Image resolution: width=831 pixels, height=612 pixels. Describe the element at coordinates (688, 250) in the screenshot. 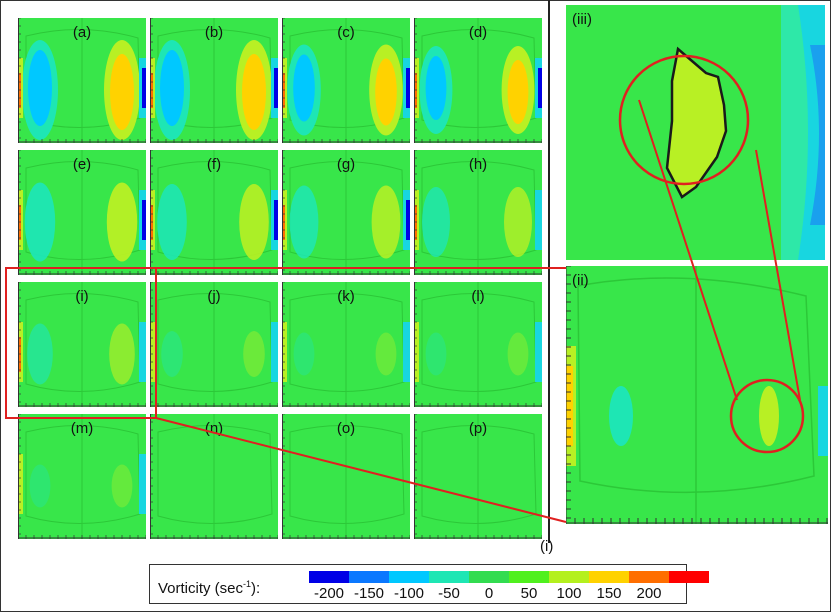

I see `callout-line-left` at that location.